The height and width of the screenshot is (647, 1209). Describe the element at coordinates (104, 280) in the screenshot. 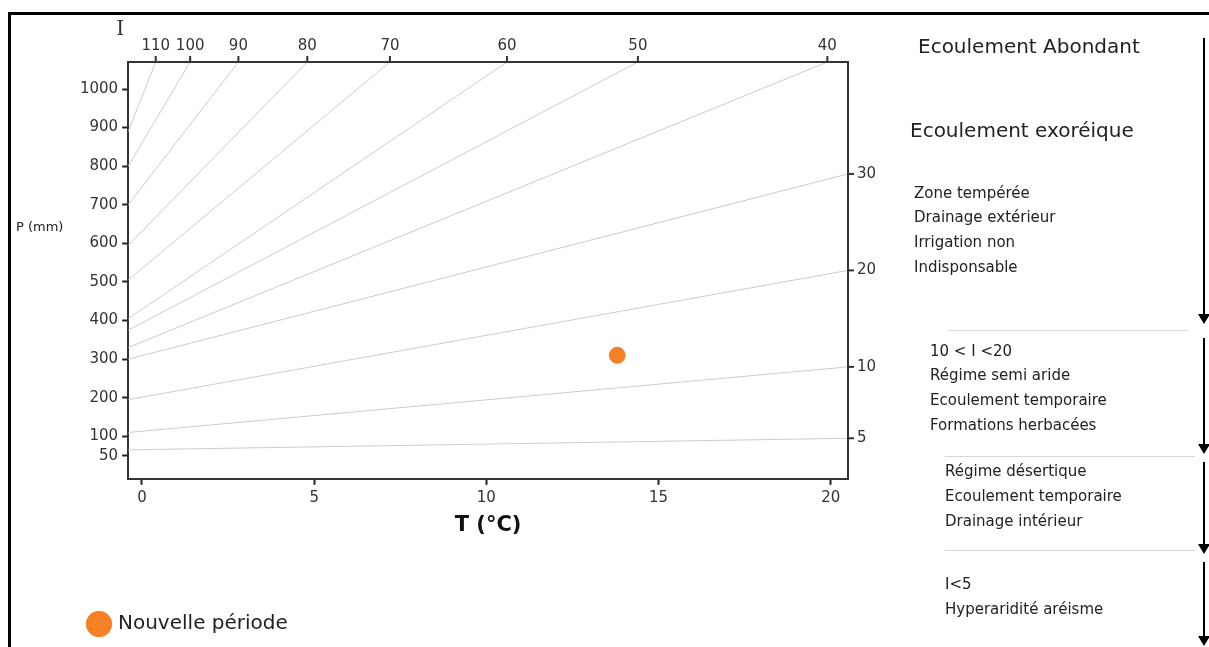

I see `y-tick-label: 500` at that location.